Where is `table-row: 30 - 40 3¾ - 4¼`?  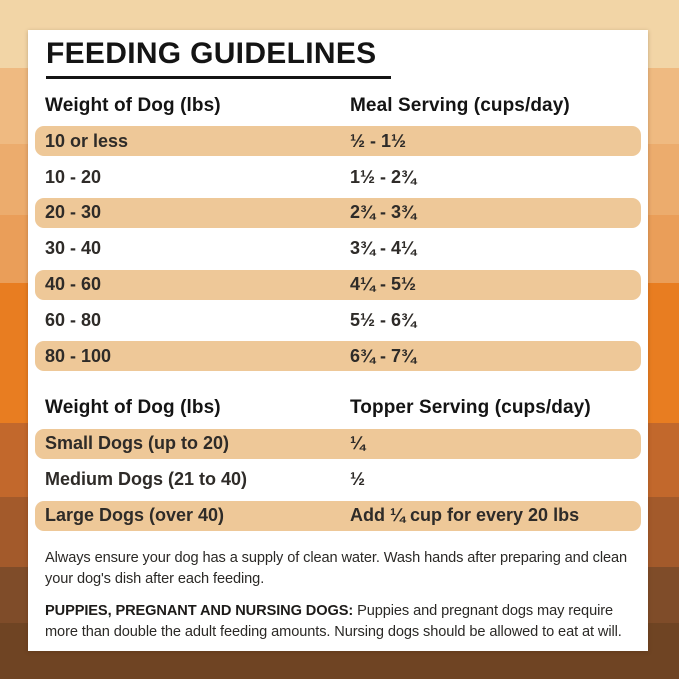 table-row: 30 - 40 3¾ - 4¼ is located at coordinates (338, 249).